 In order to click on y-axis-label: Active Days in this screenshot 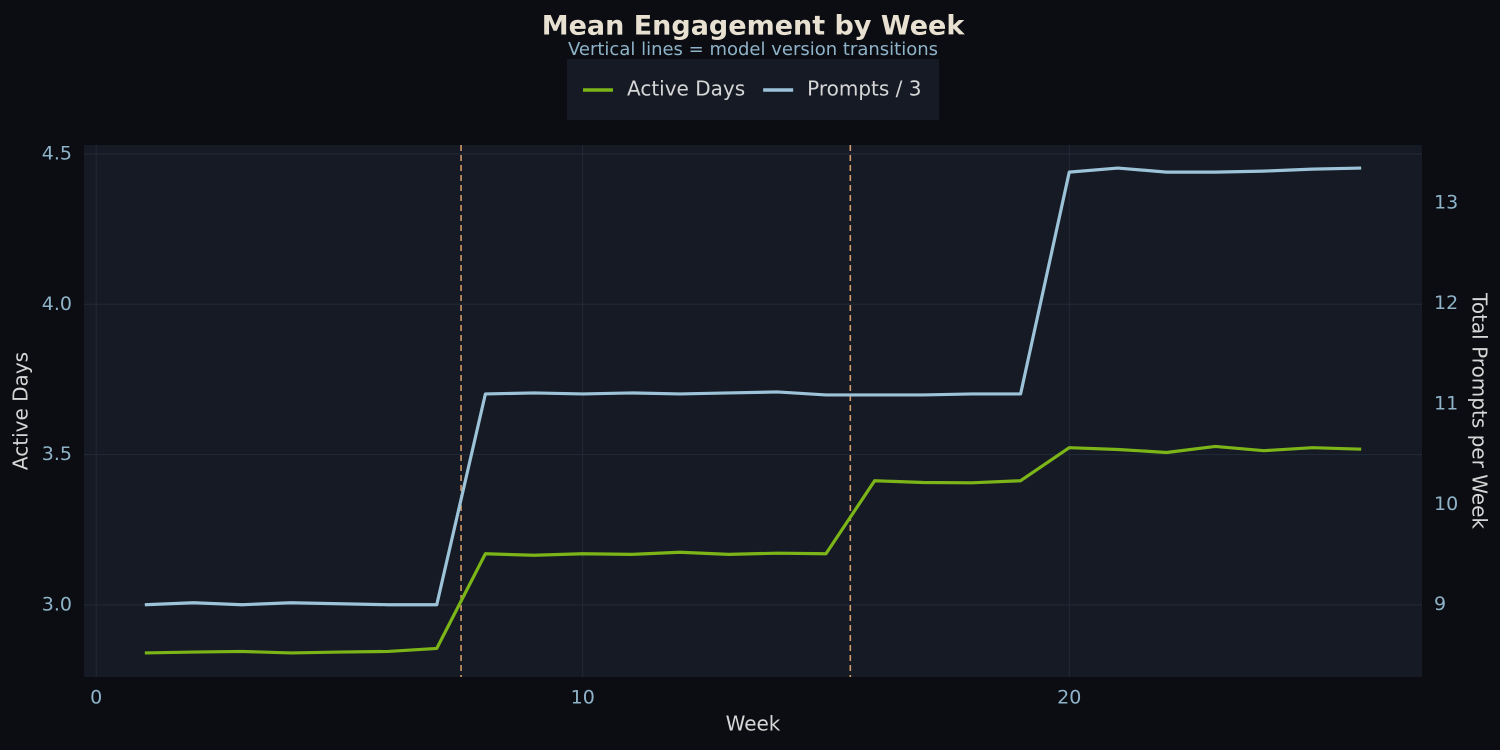, I will do `click(21, 411)`.